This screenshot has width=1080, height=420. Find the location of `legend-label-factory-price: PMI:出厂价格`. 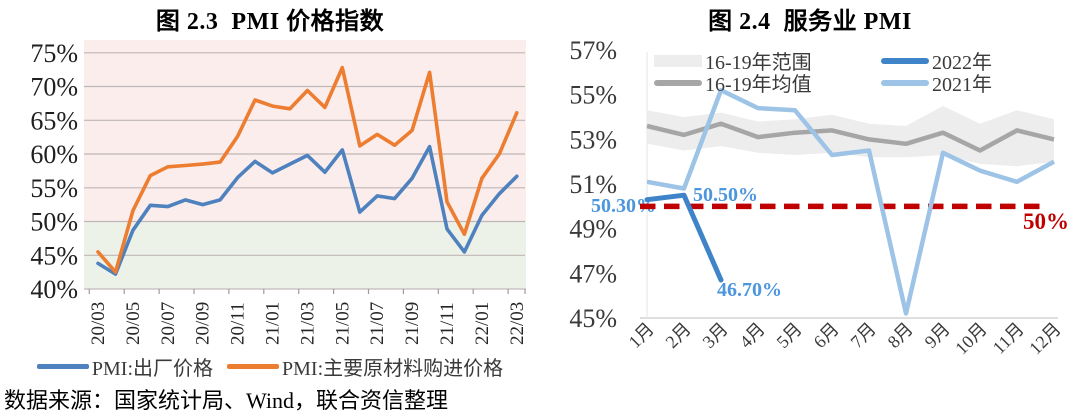

legend-label-factory-price: PMI:出厂价格 is located at coordinates (152, 369).